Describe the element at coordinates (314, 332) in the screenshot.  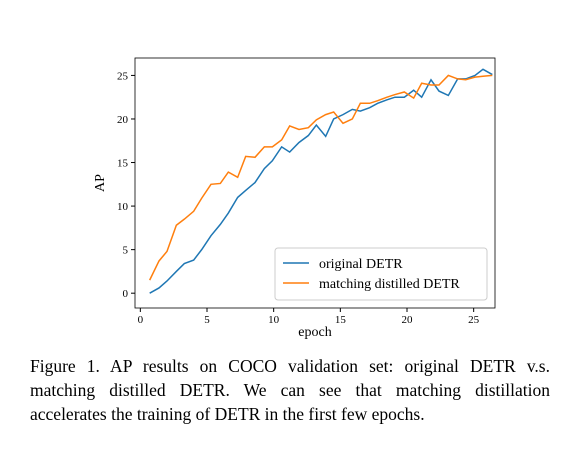
I see `x-axis-label: epoch` at that location.